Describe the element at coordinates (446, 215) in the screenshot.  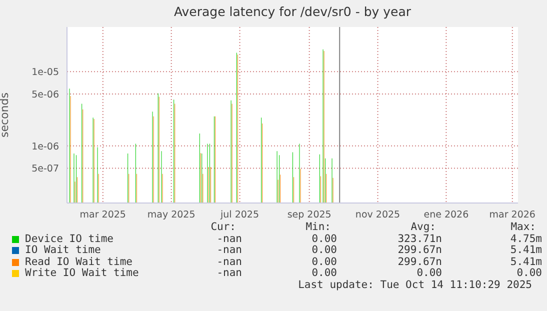
I see `x-tick-label: ene 2026` at that location.